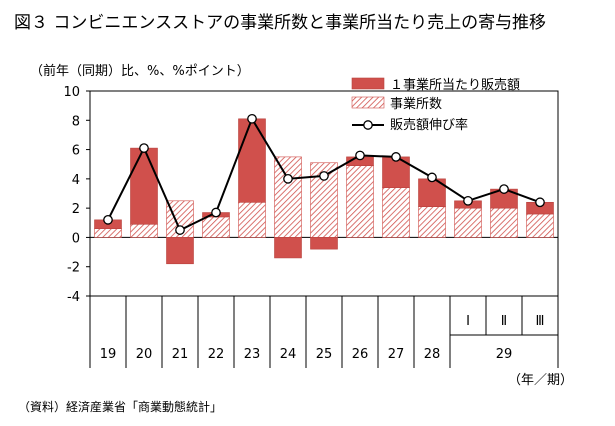 Image resolution: width=615 pixels, height=426 pixels. Describe the element at coordinates (455, 85) in the screenshot. I see `legend-label-sales-per-store: １事業所当たり販売額` at that location.